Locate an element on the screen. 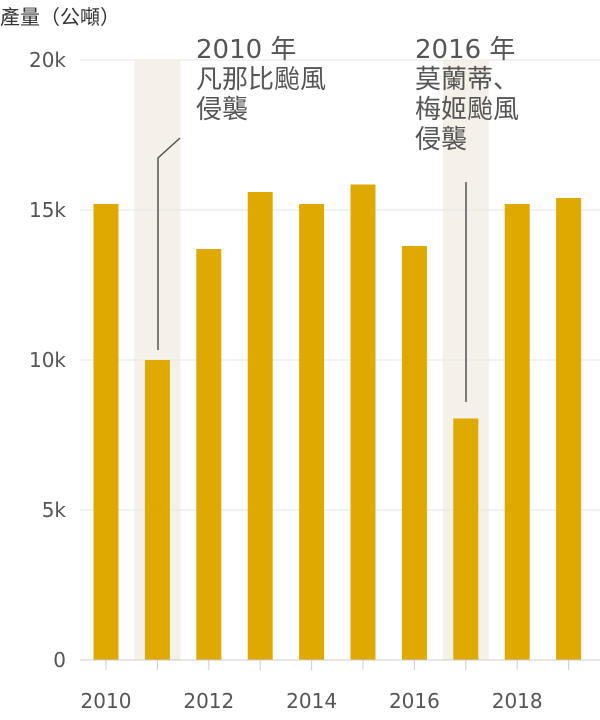  bar-2011 is located at coordinates (157, 510).